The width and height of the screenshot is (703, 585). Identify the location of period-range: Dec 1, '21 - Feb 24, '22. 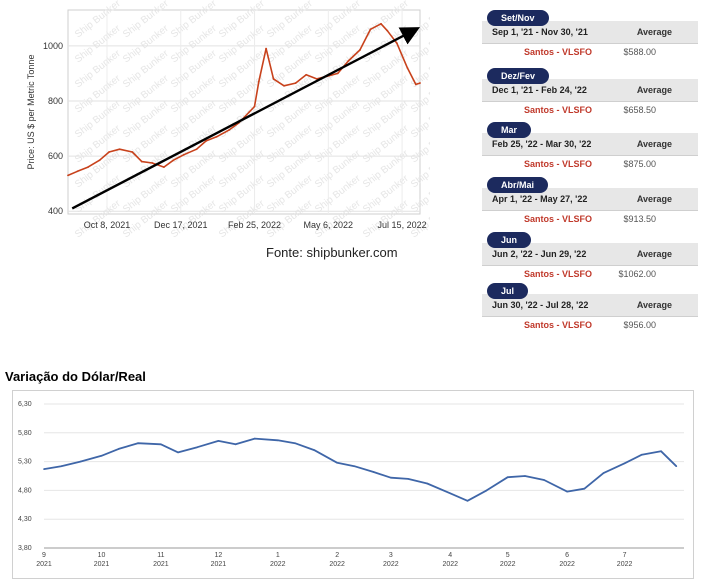
(539, 90).